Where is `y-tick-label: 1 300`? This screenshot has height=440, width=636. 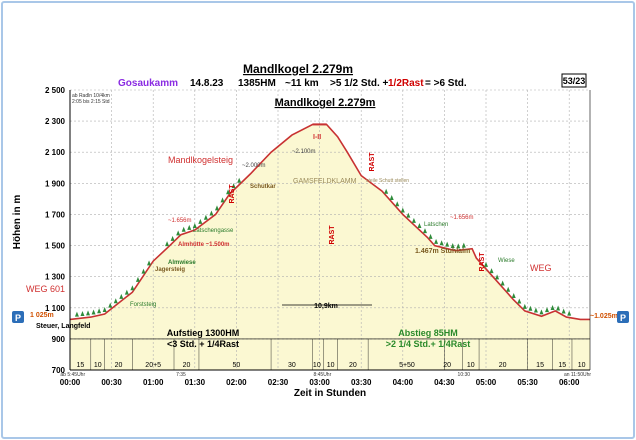 y-tick-label: 1 300 is located at coordinates (55, 277).